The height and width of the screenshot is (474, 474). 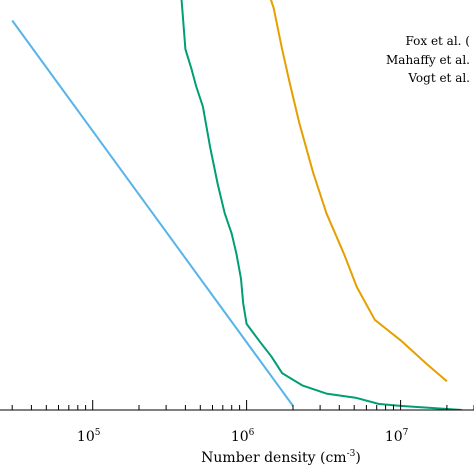 What do you see at coordinates (281, 457) in the screenshot?
I see `x-axis-label: Number density (cm-3)` at bounding box center [281, 457].